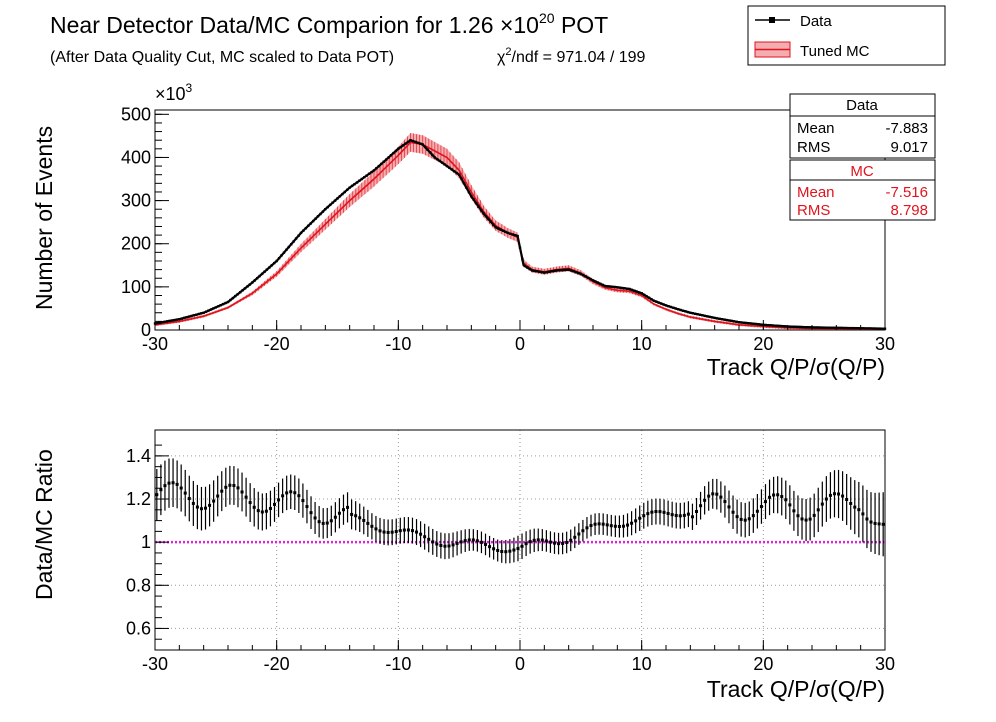 This screenshot has width=996, height=722. What do you see at coordinates (174, 92) in the screenshot?
I see `y-multiplier: ×10³` at bounding box center [174, 92].